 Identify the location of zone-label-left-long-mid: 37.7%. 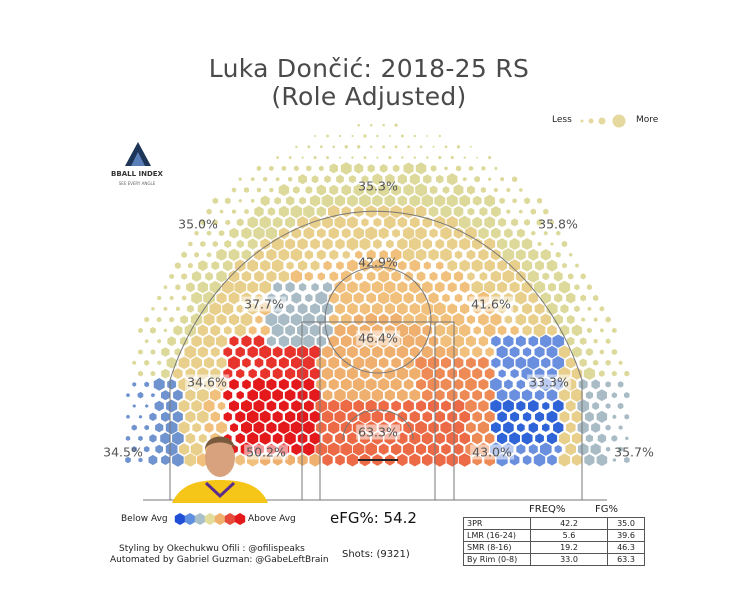
(264, 304).